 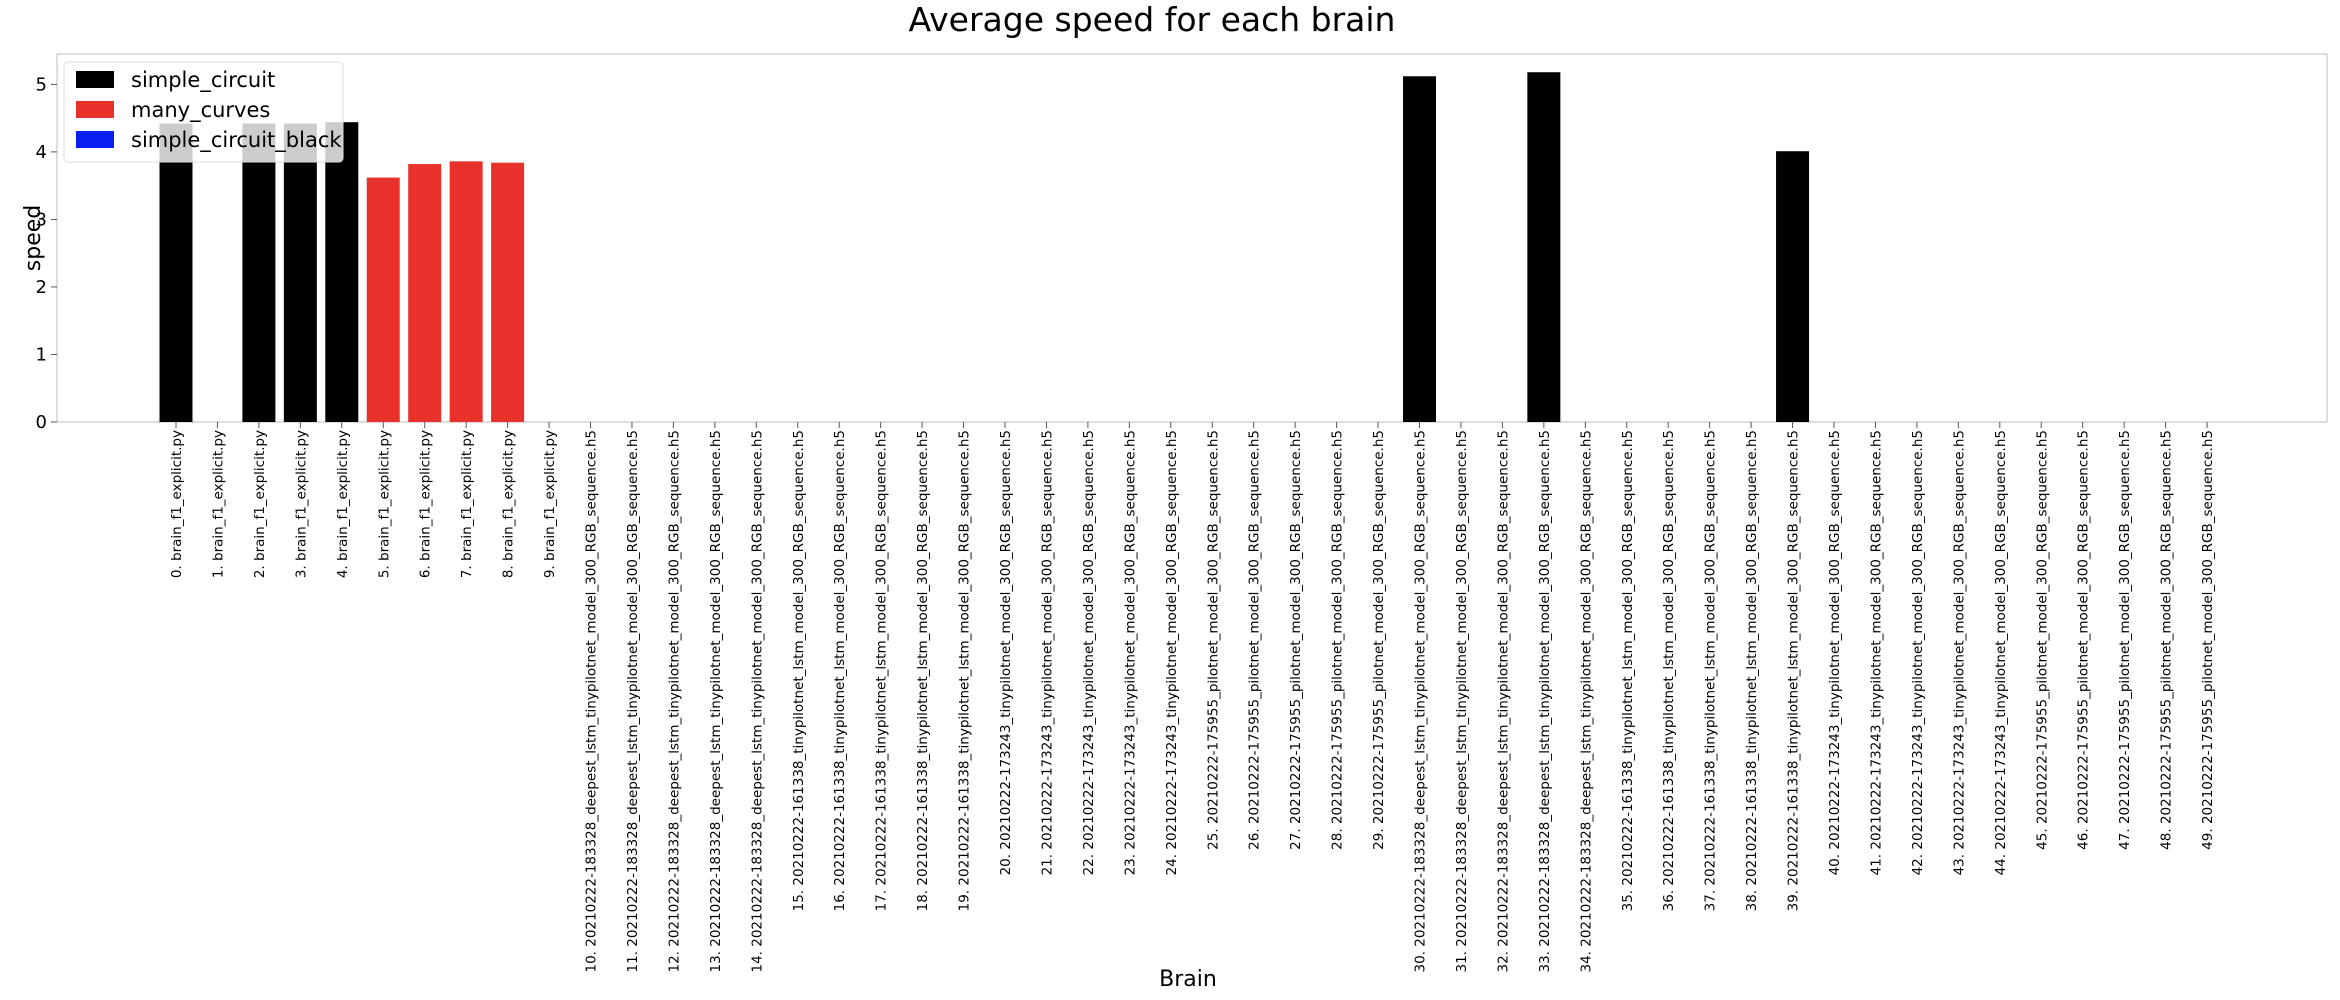 What do you see at coordinates (41, 287) in the screenshot?
I see `y-tick-label-2: 2` at bounding box center [41, 287].